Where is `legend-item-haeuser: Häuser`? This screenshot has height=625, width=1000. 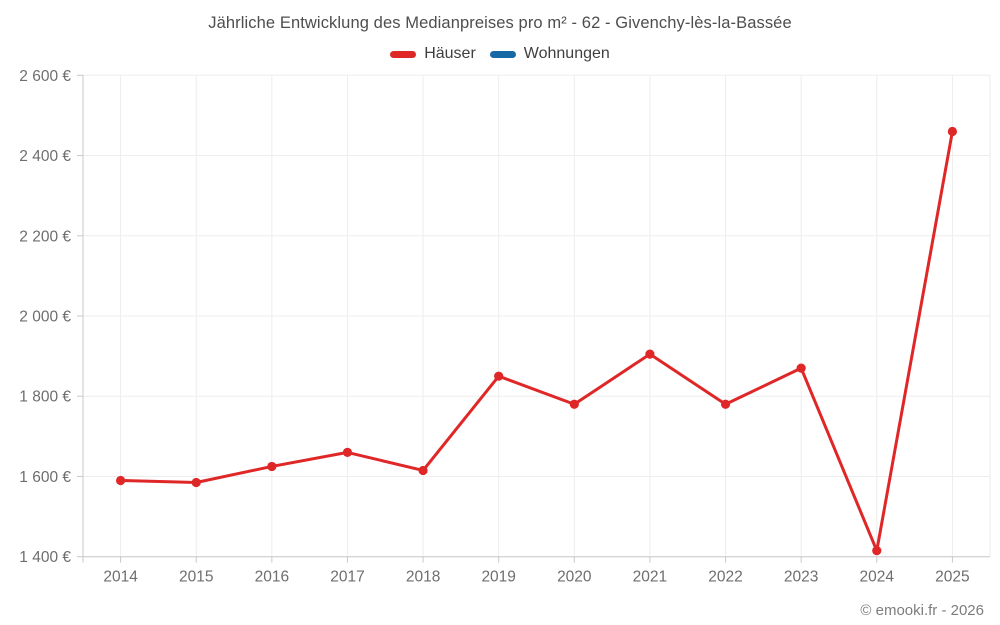 legend-item-haeuser: Häuser is located at coordinates (433, 54).